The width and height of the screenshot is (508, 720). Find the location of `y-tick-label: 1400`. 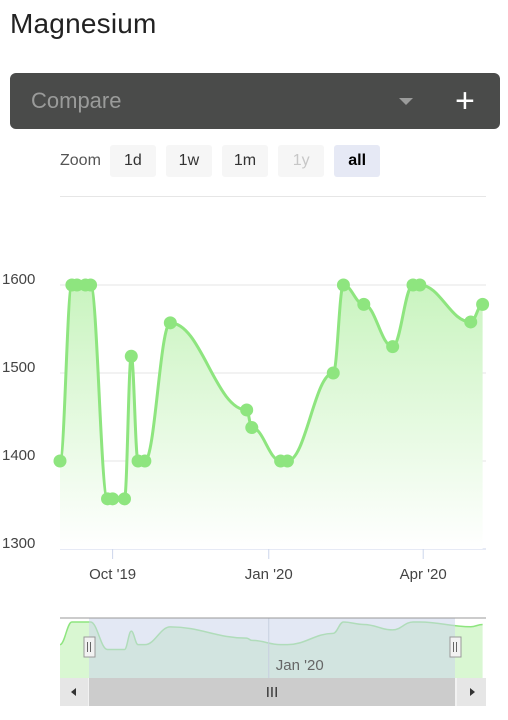

y-tick-label: 1400 is located at coordinates (18, 455).